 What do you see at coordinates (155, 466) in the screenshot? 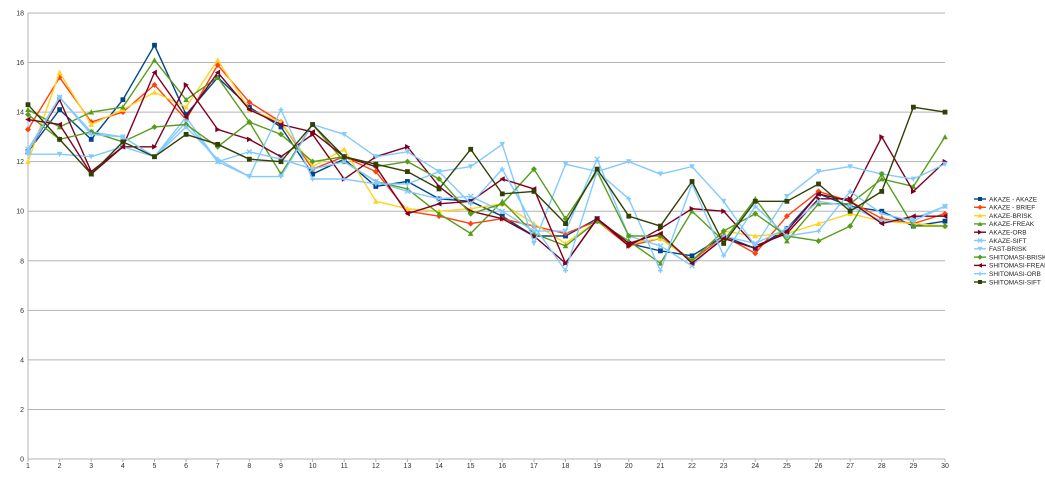
I see `x-tick-label: 5` at bounding box center [155, 466].